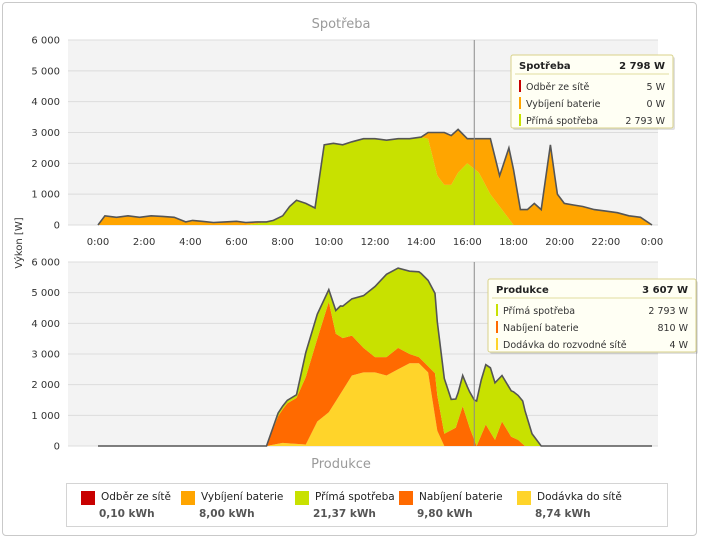 The image size is (701, 539). What do you see at coordinates (467, 242) in the screenshot?
I see `x-tick-label: 16:00` at bounding box center [467, 242].